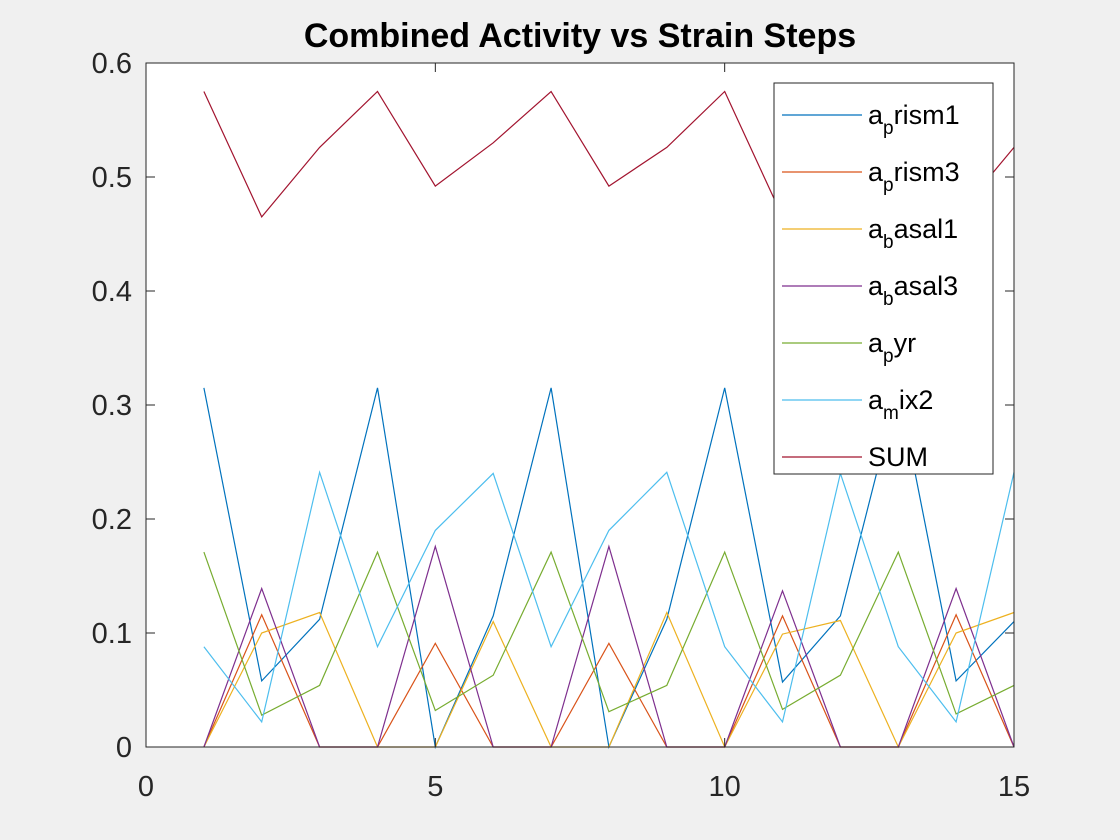 The image size is (1120, 840). I want to click on legend-entry-label: amix2, so click(900, 404).